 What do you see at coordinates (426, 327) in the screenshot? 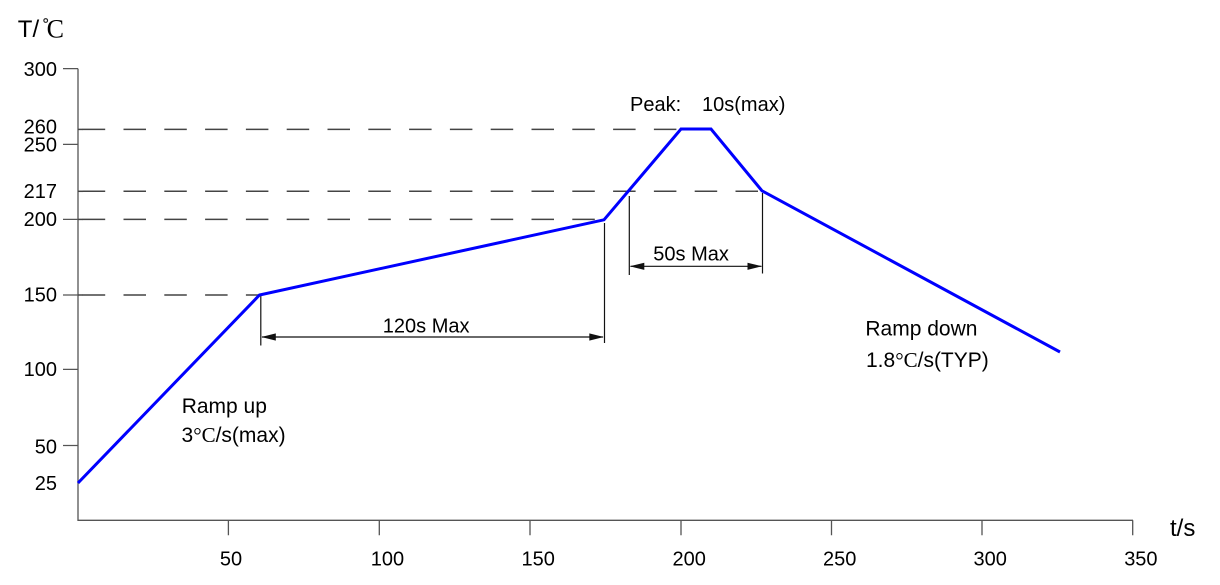
I see `svg-text: 120s Max` at bounding box center [426, 327].